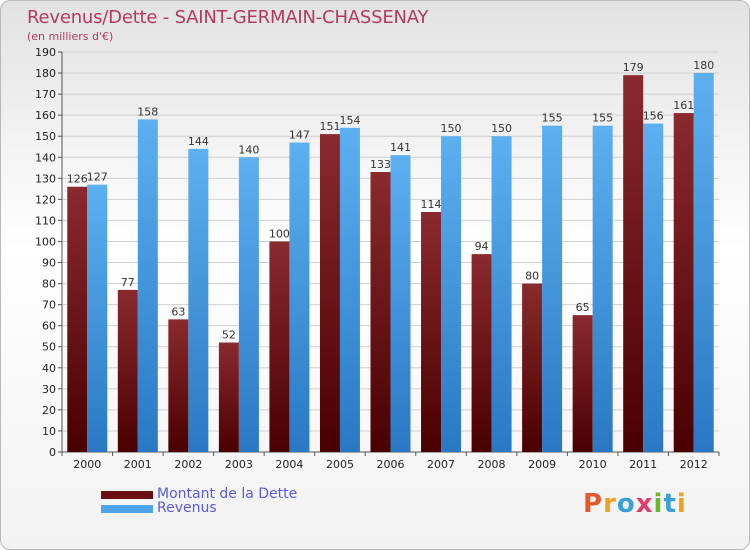 The height and width of the screenshot is (550, 750). What do you see at coordinates (147, 111) in the screenshot?
I see `value-label-revenus: 158` at bounding box center [147, 111].